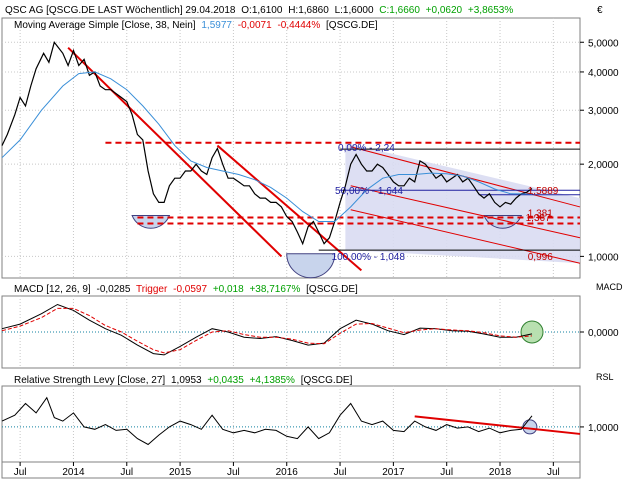  What do you see at coordinates (267, 330) in the screenshot?
I see `macd-trigger-line` at bounding box center [267, 330].